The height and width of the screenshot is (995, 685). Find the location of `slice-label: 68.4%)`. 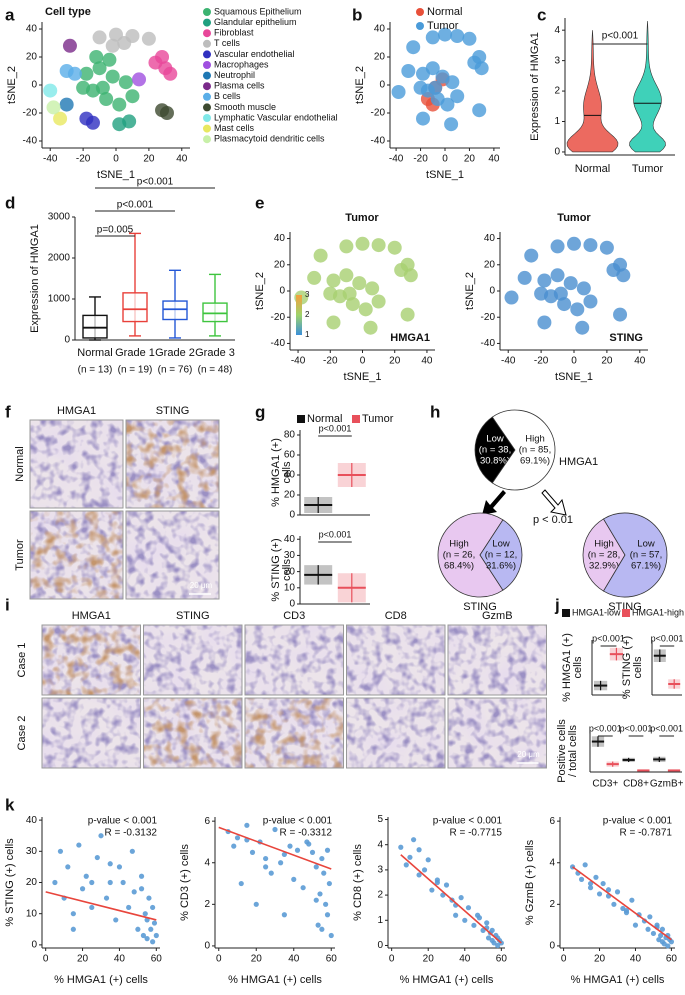

slice-label: 68.4%) is located at coordinates (459, 566).